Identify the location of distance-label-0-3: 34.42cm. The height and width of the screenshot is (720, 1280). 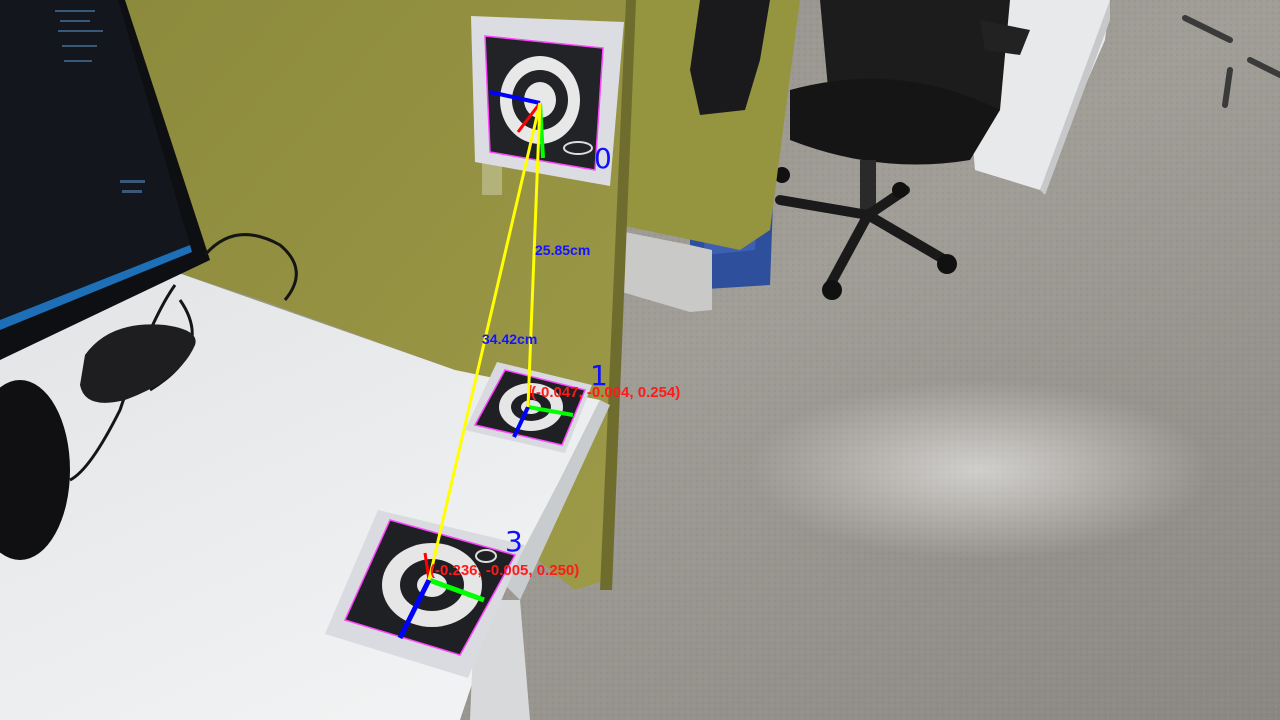
(509, 339).